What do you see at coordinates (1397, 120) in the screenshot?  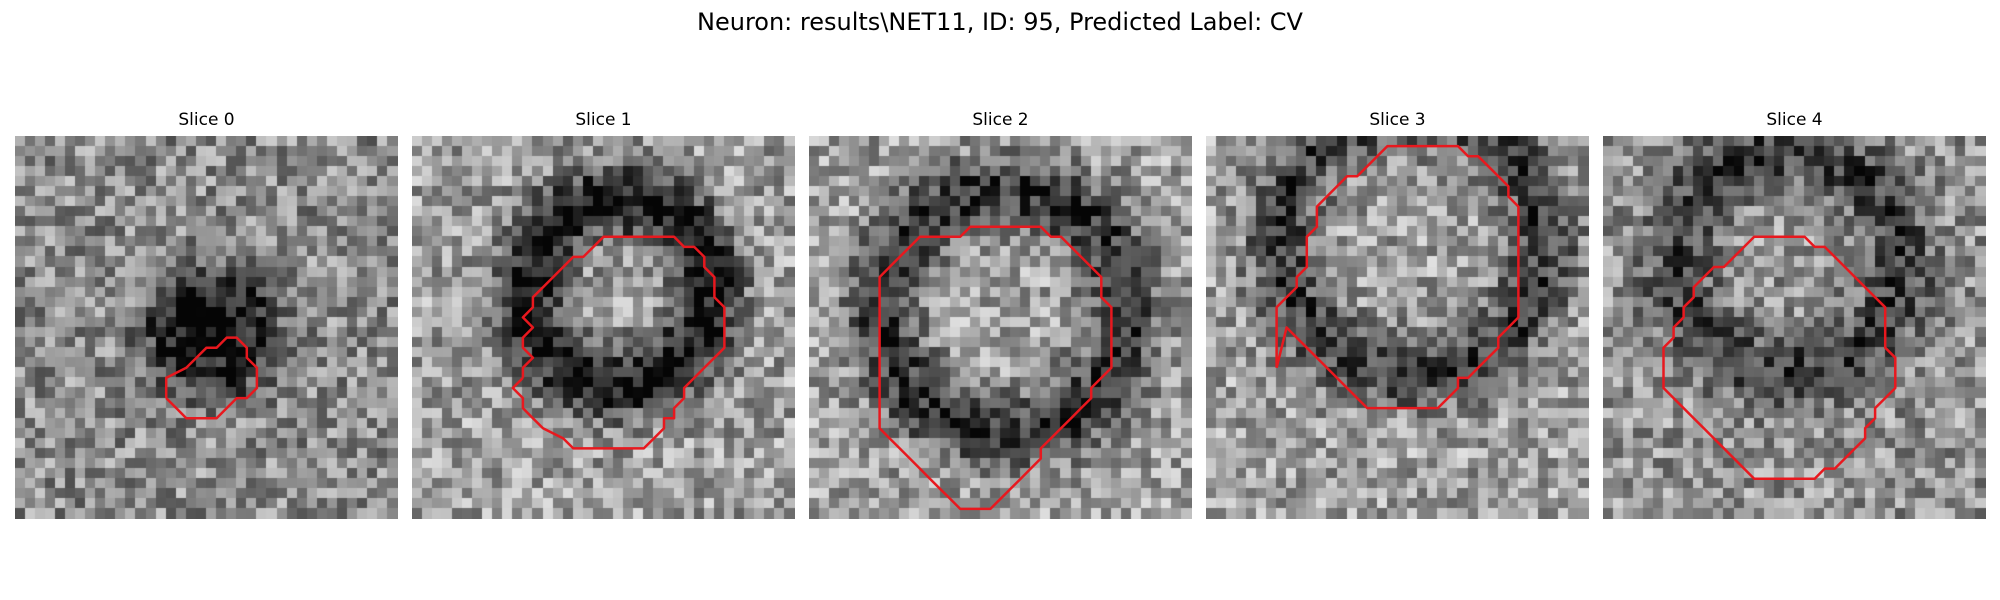 I see `slice-title: Slice 3` at bounding box center [1397, 120].